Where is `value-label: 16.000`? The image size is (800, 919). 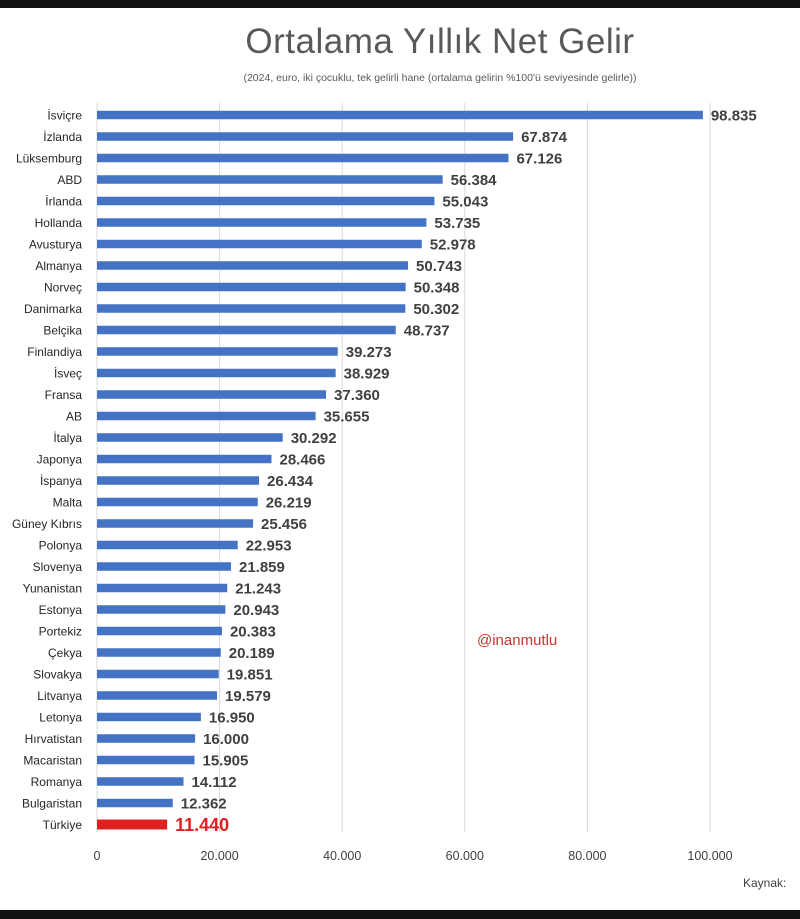 value-label: 16.000 is located at coordinates (226, 739).